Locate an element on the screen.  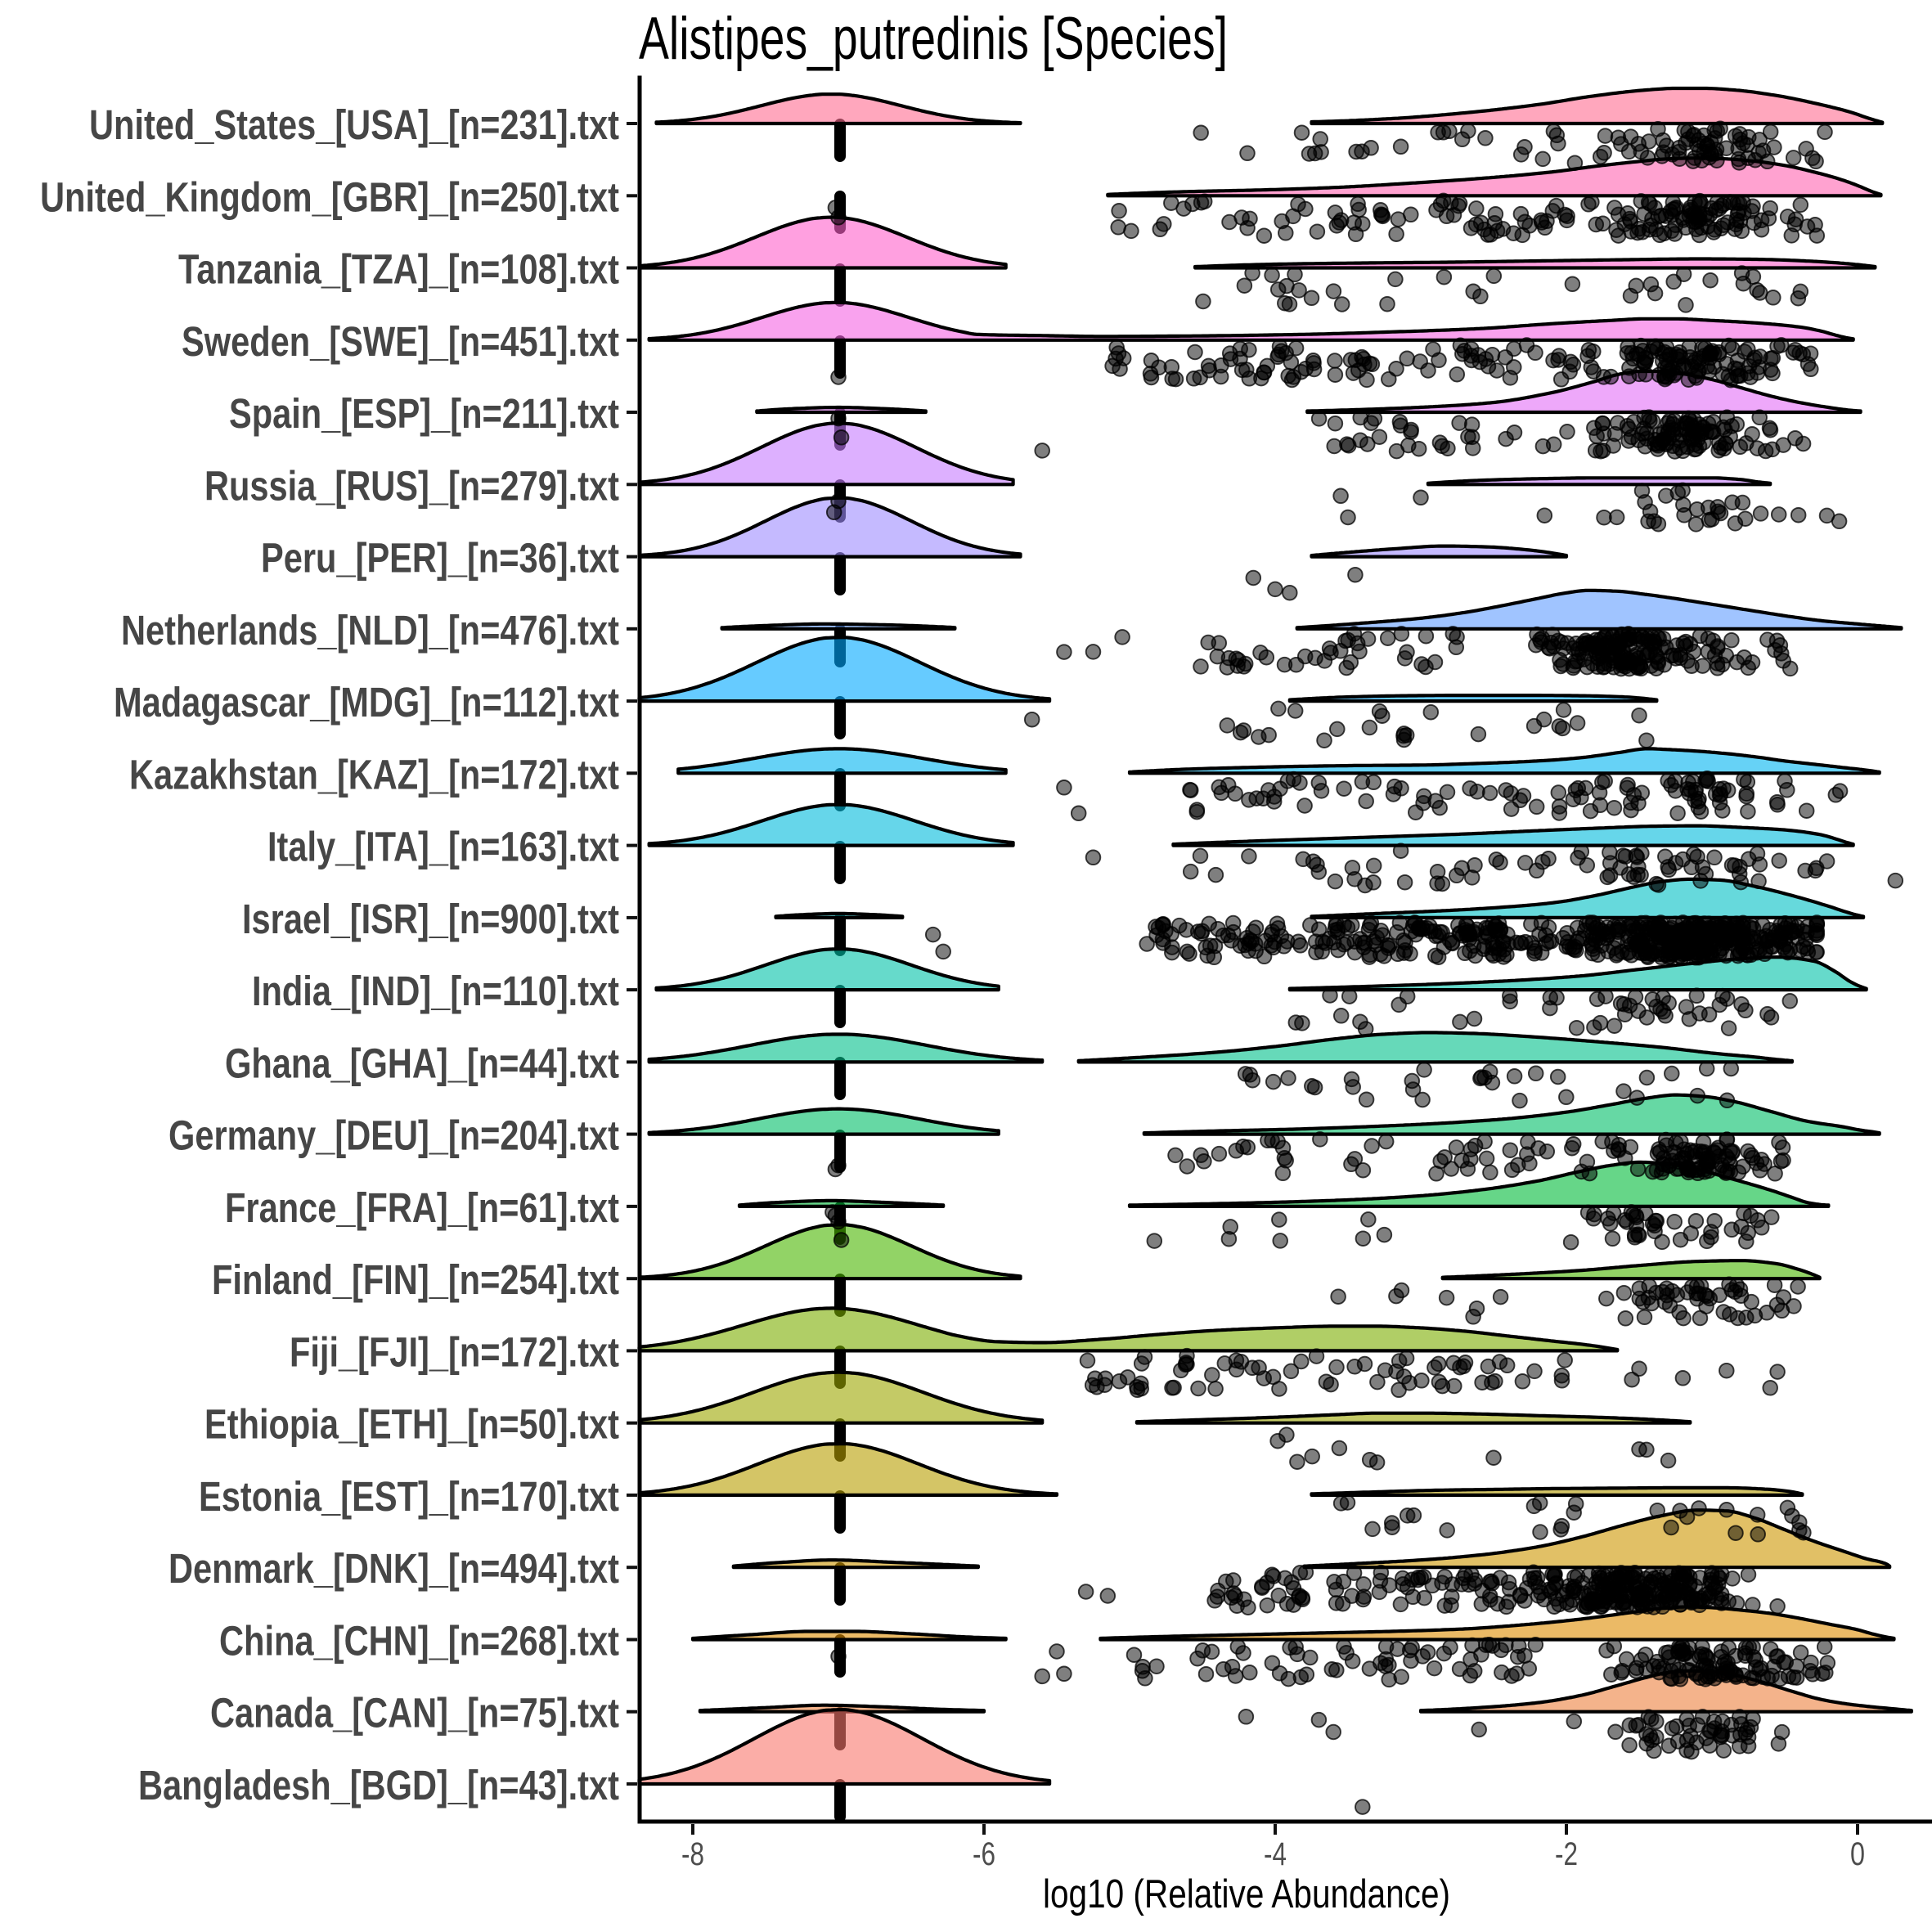
svg-text: 0 is located at coordinates (1858, 1854).